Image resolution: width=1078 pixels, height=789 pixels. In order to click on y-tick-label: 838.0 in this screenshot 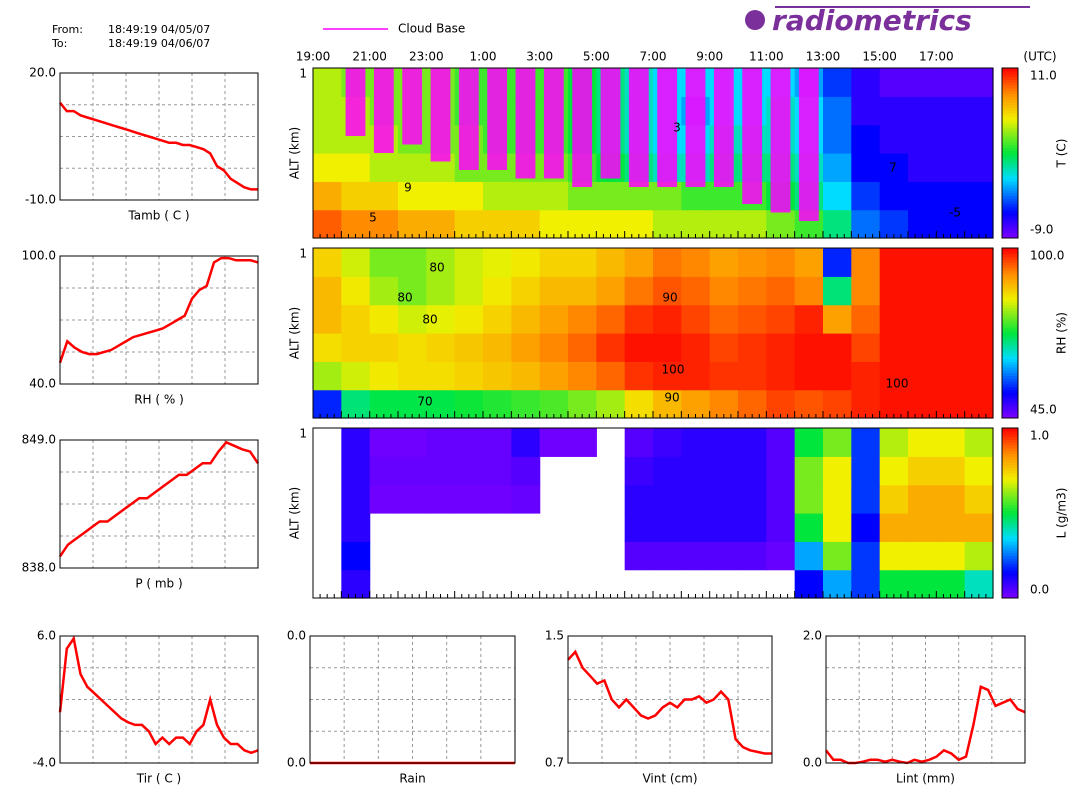, I will do `click(39, 568)`.